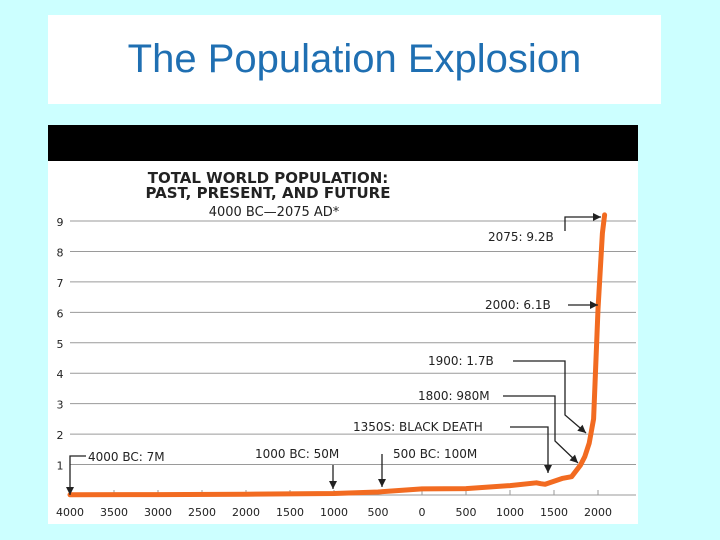  I want to click on annotation-label: 1900: 1.7B, so click(461, 361).